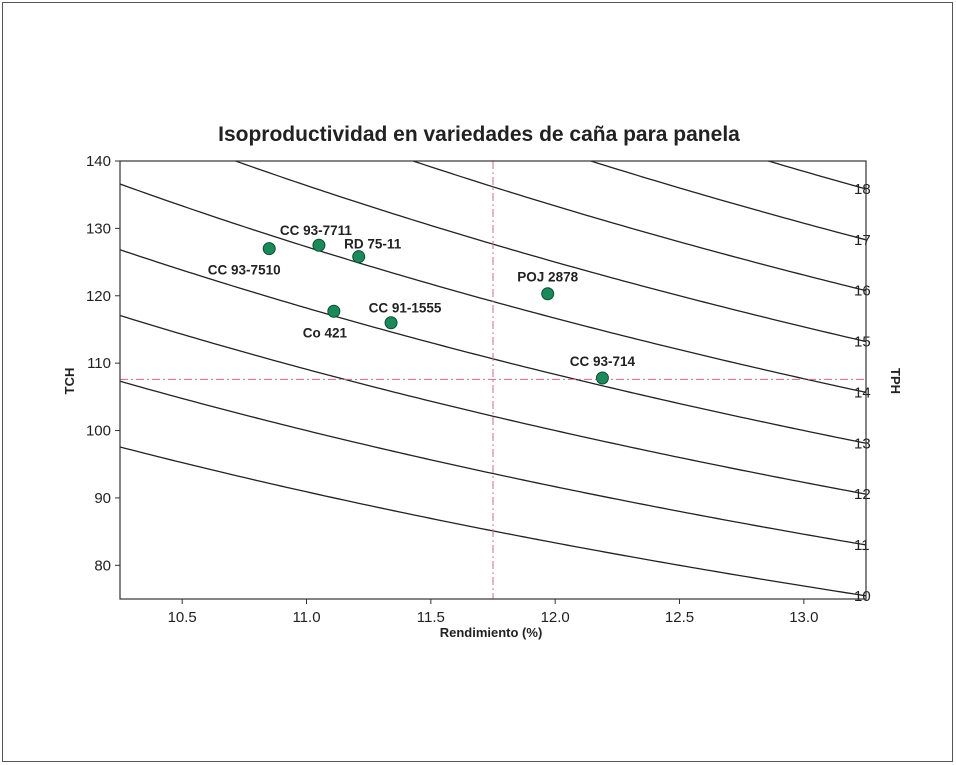  Describe the element at coordinates (862, 392) in the screenshot. I see `tph-tick-label: 14` at that location.